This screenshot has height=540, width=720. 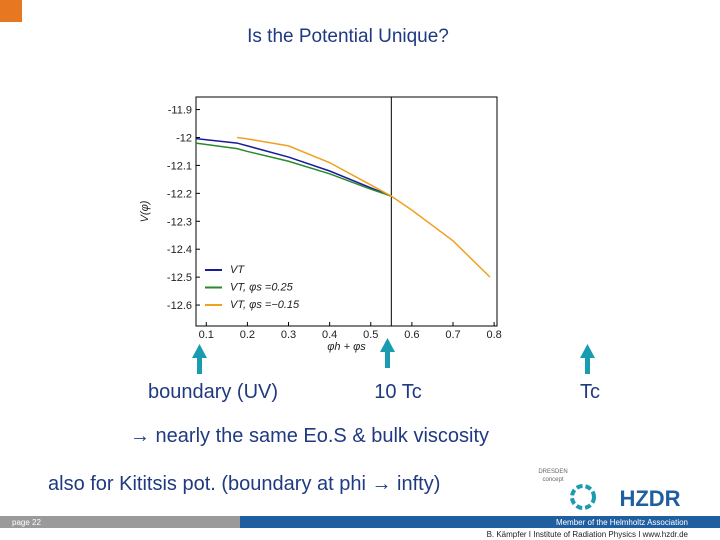 I want to click on page-number: page 22, so click(x=26, y=522).